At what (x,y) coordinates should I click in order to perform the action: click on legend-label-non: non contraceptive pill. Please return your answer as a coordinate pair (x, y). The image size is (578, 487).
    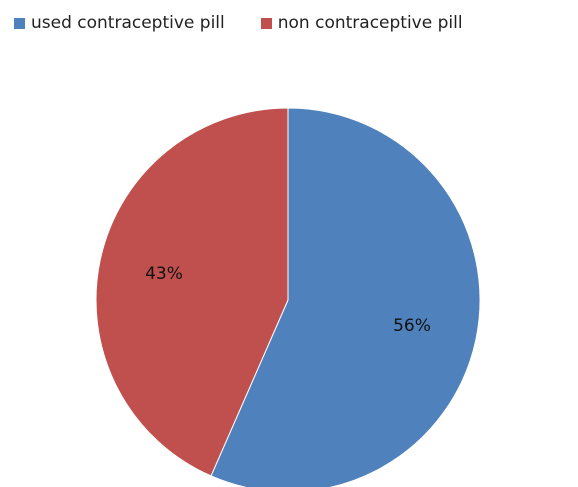
    Looking at the image, I should click on (370, 23).